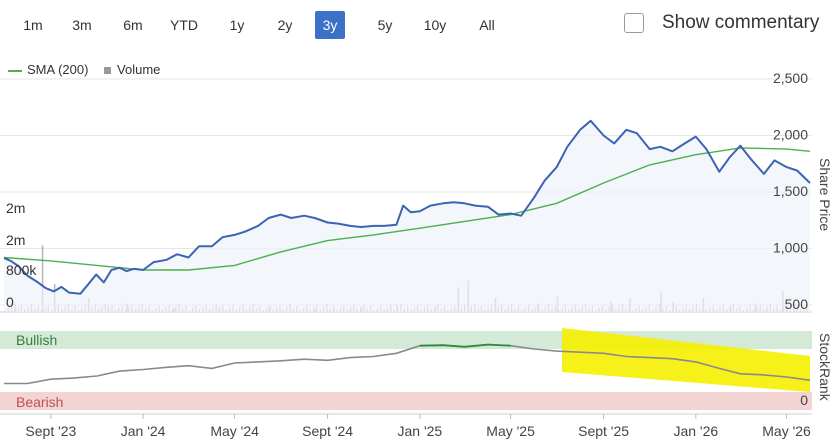 This screenshot has width=835, height=441. I want to click on x-tick-label: Jan '25, so click(419, 431).